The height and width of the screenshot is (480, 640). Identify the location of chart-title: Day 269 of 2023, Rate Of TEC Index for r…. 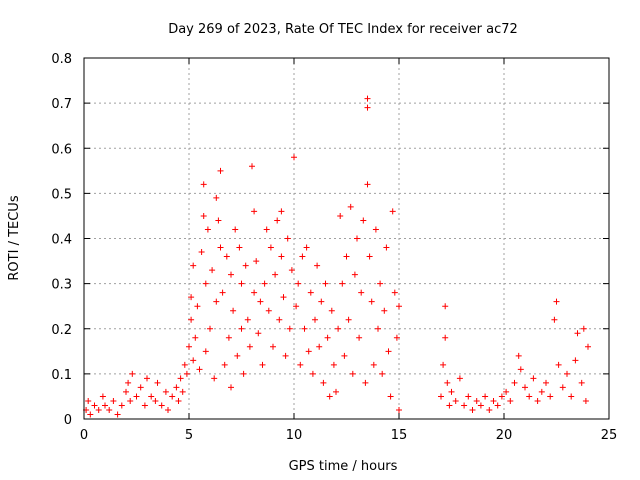
(343, 29).